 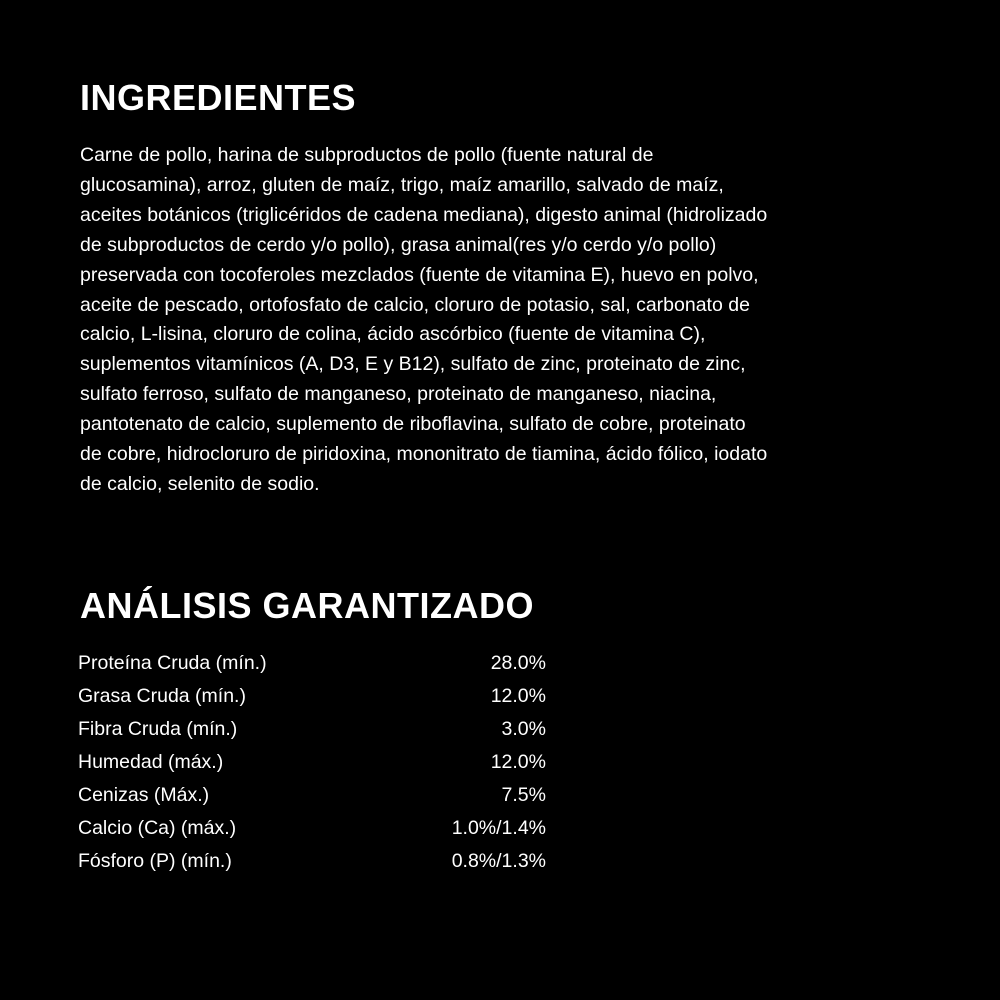 What do you see at coordinates (157, 828) in the screenshot?
I see `nutrient-label: Calcio (Ca) (máx.)` at bounding box center [157, 828].